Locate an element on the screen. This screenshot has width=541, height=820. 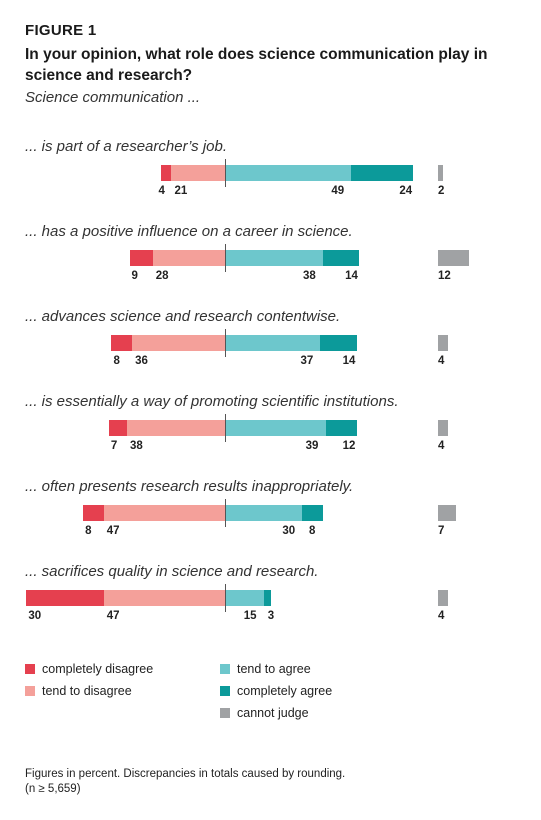
question-label: ... is part of a researcher’s job. is located at coordinates (126, 146).